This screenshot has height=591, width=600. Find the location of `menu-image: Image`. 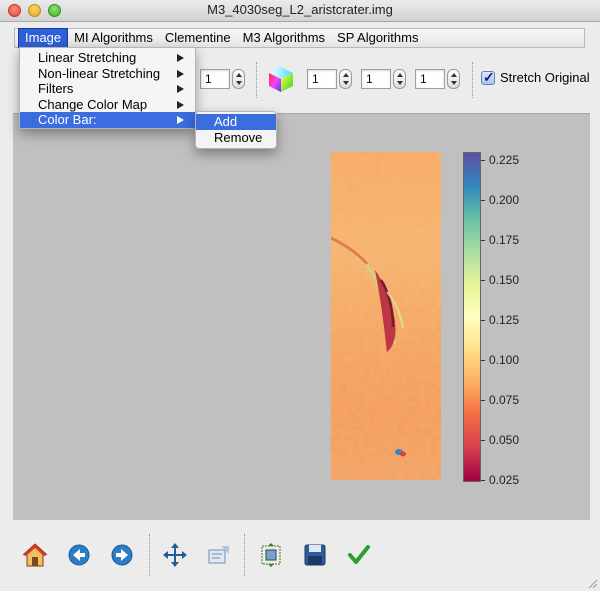

menu-image: Image is located at coordinates (43, 38).